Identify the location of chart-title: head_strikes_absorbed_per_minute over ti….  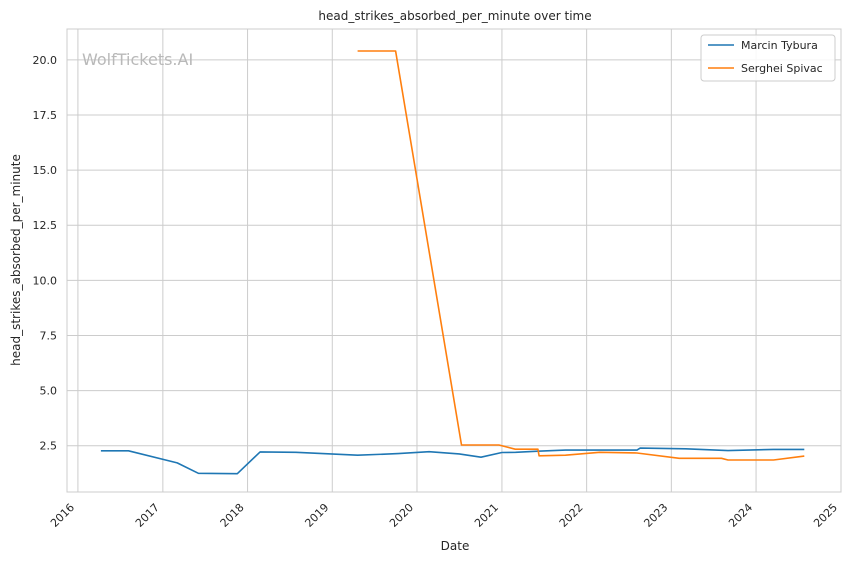
(454, 16).